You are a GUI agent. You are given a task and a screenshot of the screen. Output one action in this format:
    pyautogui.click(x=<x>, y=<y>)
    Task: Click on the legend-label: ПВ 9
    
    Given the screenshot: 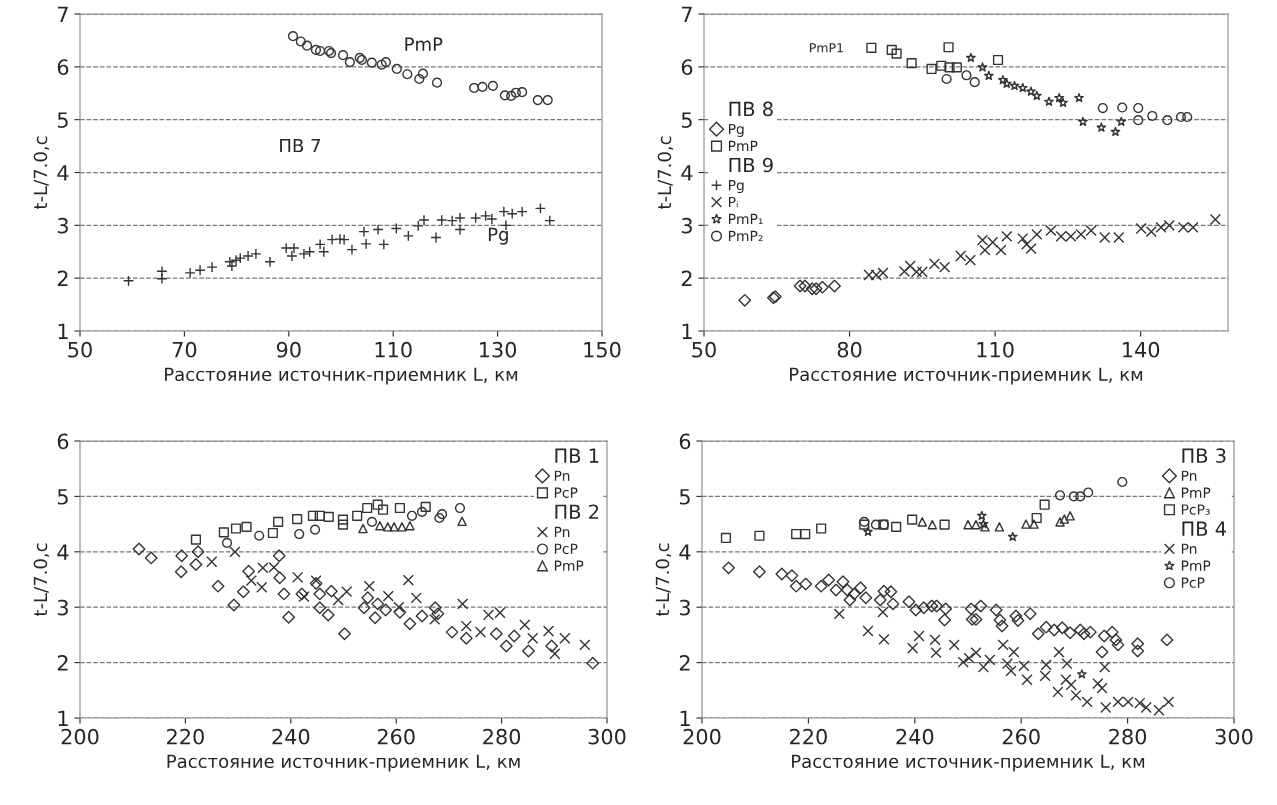 What is the action you would take?
    pyautogui.click(x=751, y=165)
    